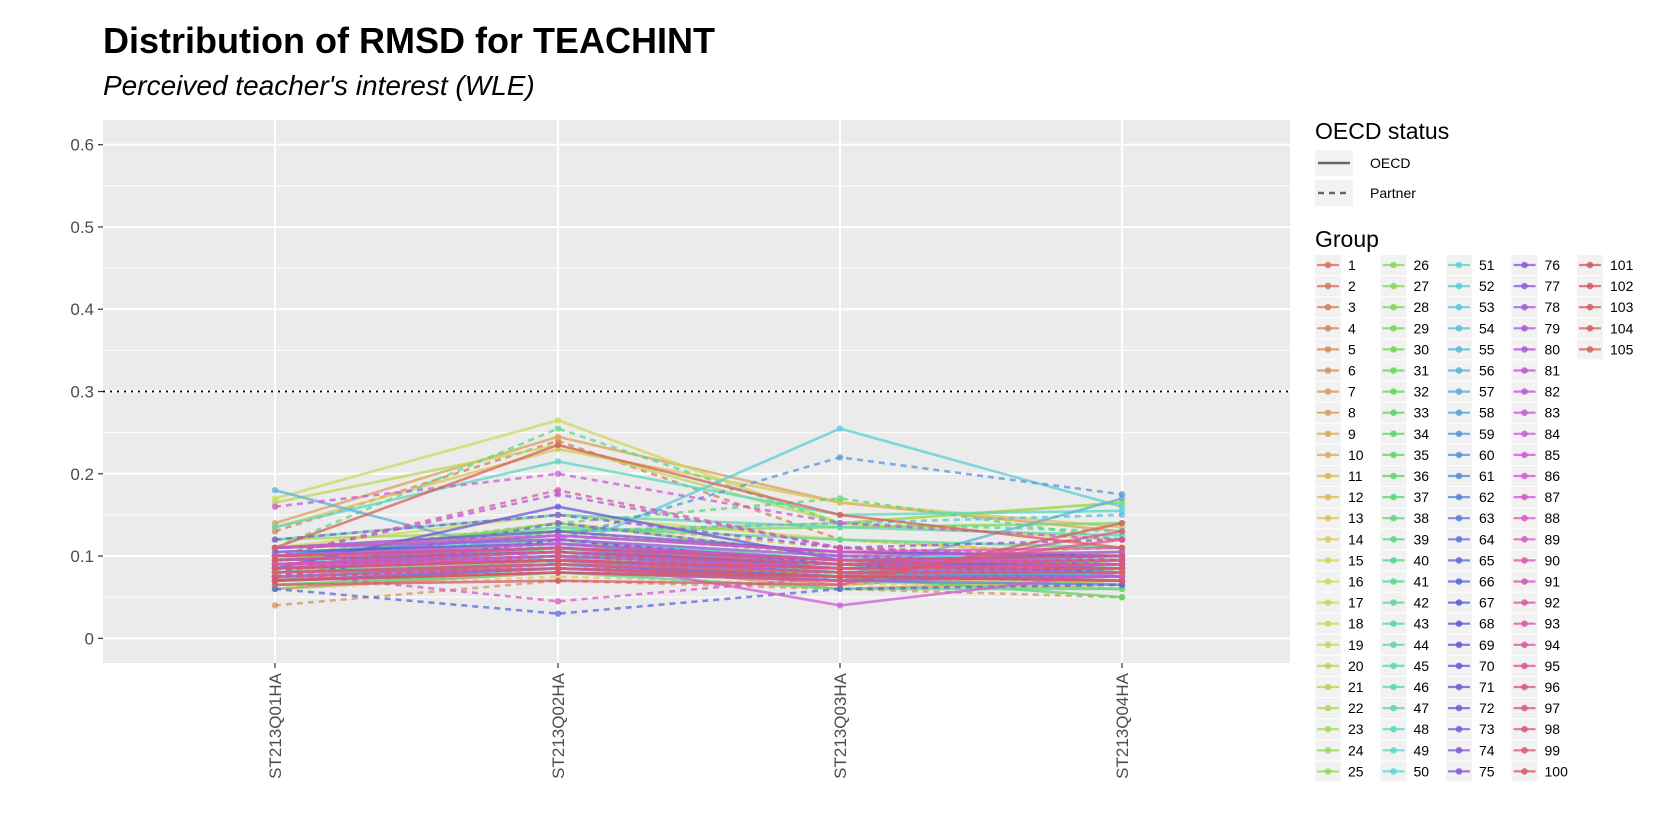 This screenshot has width=1653, height=826. Describe the element at coordinates (82, 309) in the screenshot. I see `y-tick-label: 0.4` at that location.